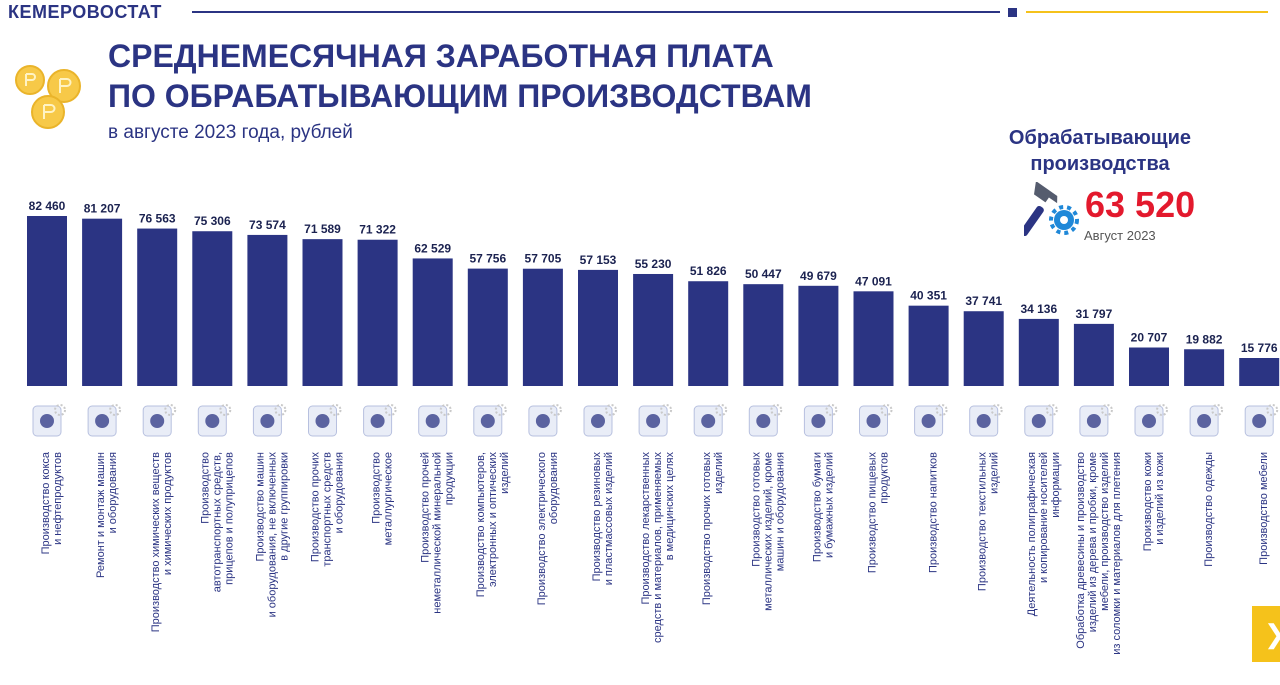 This screenshot has height=685, width=1280. Describe the element at coordinates (48, 97) in the screenshot. I see `ruble-coins-icon` at that location.